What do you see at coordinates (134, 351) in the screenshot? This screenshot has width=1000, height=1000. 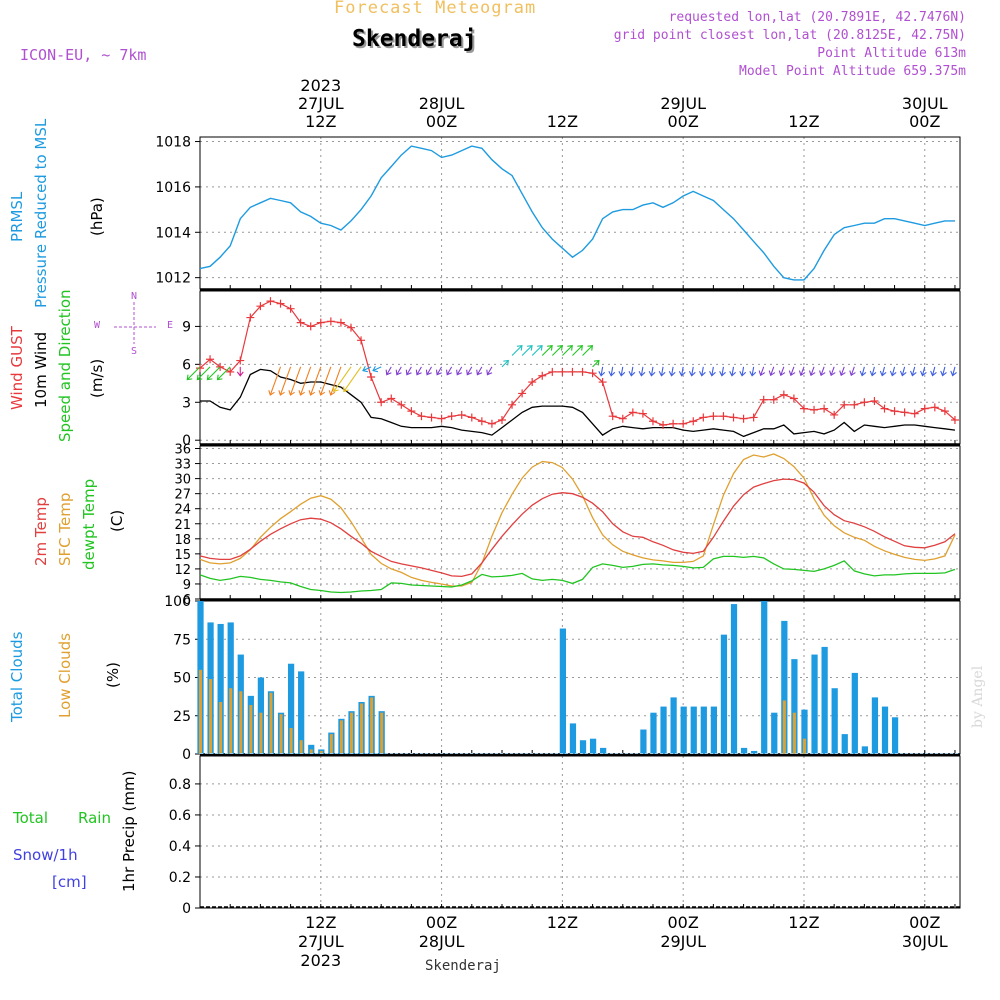 I see `compass-s: S` at bounding box center [134, 351].